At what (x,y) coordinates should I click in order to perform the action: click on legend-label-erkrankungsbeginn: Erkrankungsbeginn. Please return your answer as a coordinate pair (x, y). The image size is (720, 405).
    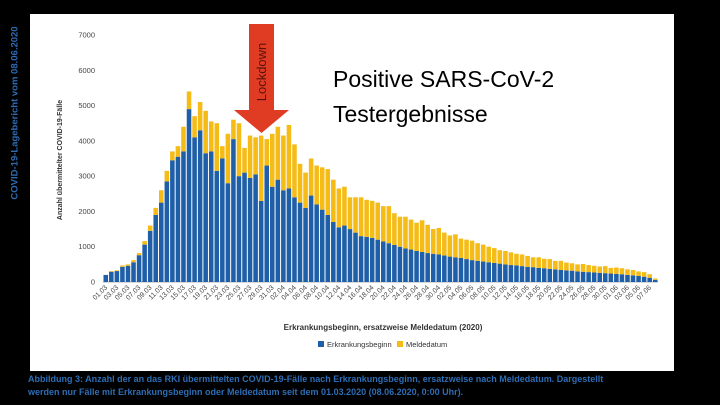
    Looking at the image, I should click on (359, 344).